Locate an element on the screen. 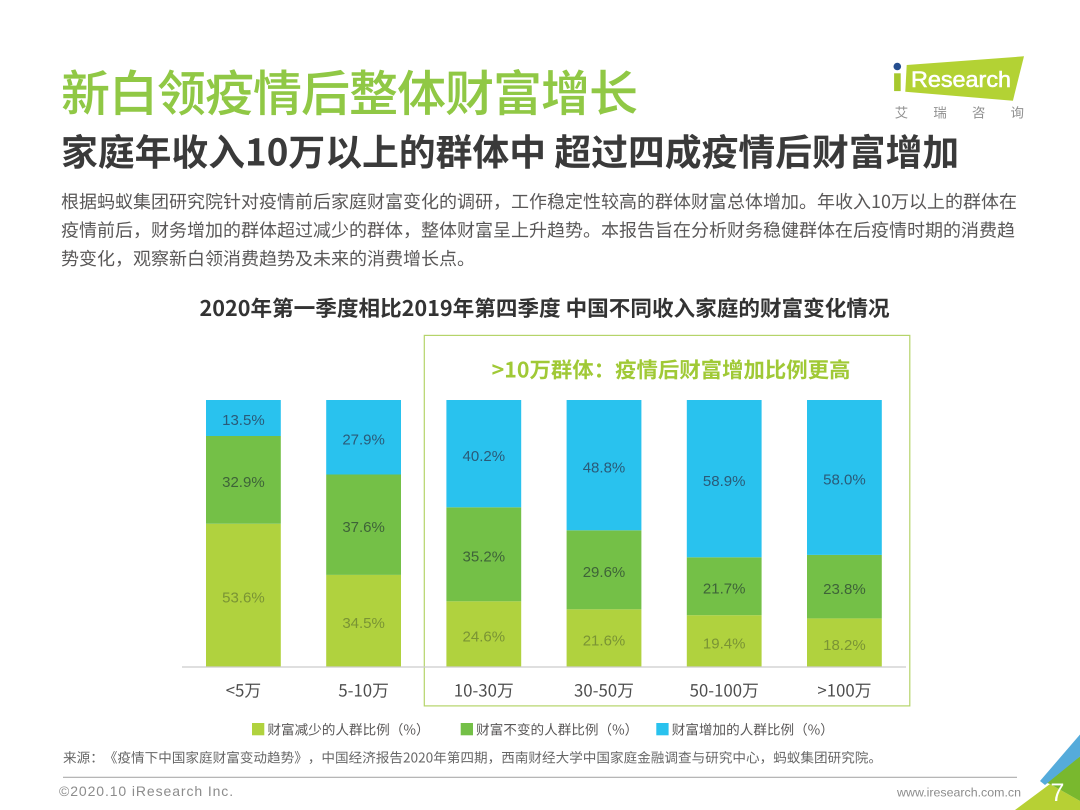  svg-text: ©2020.10 iResearch Inc. is located at coordinates (146, 791).